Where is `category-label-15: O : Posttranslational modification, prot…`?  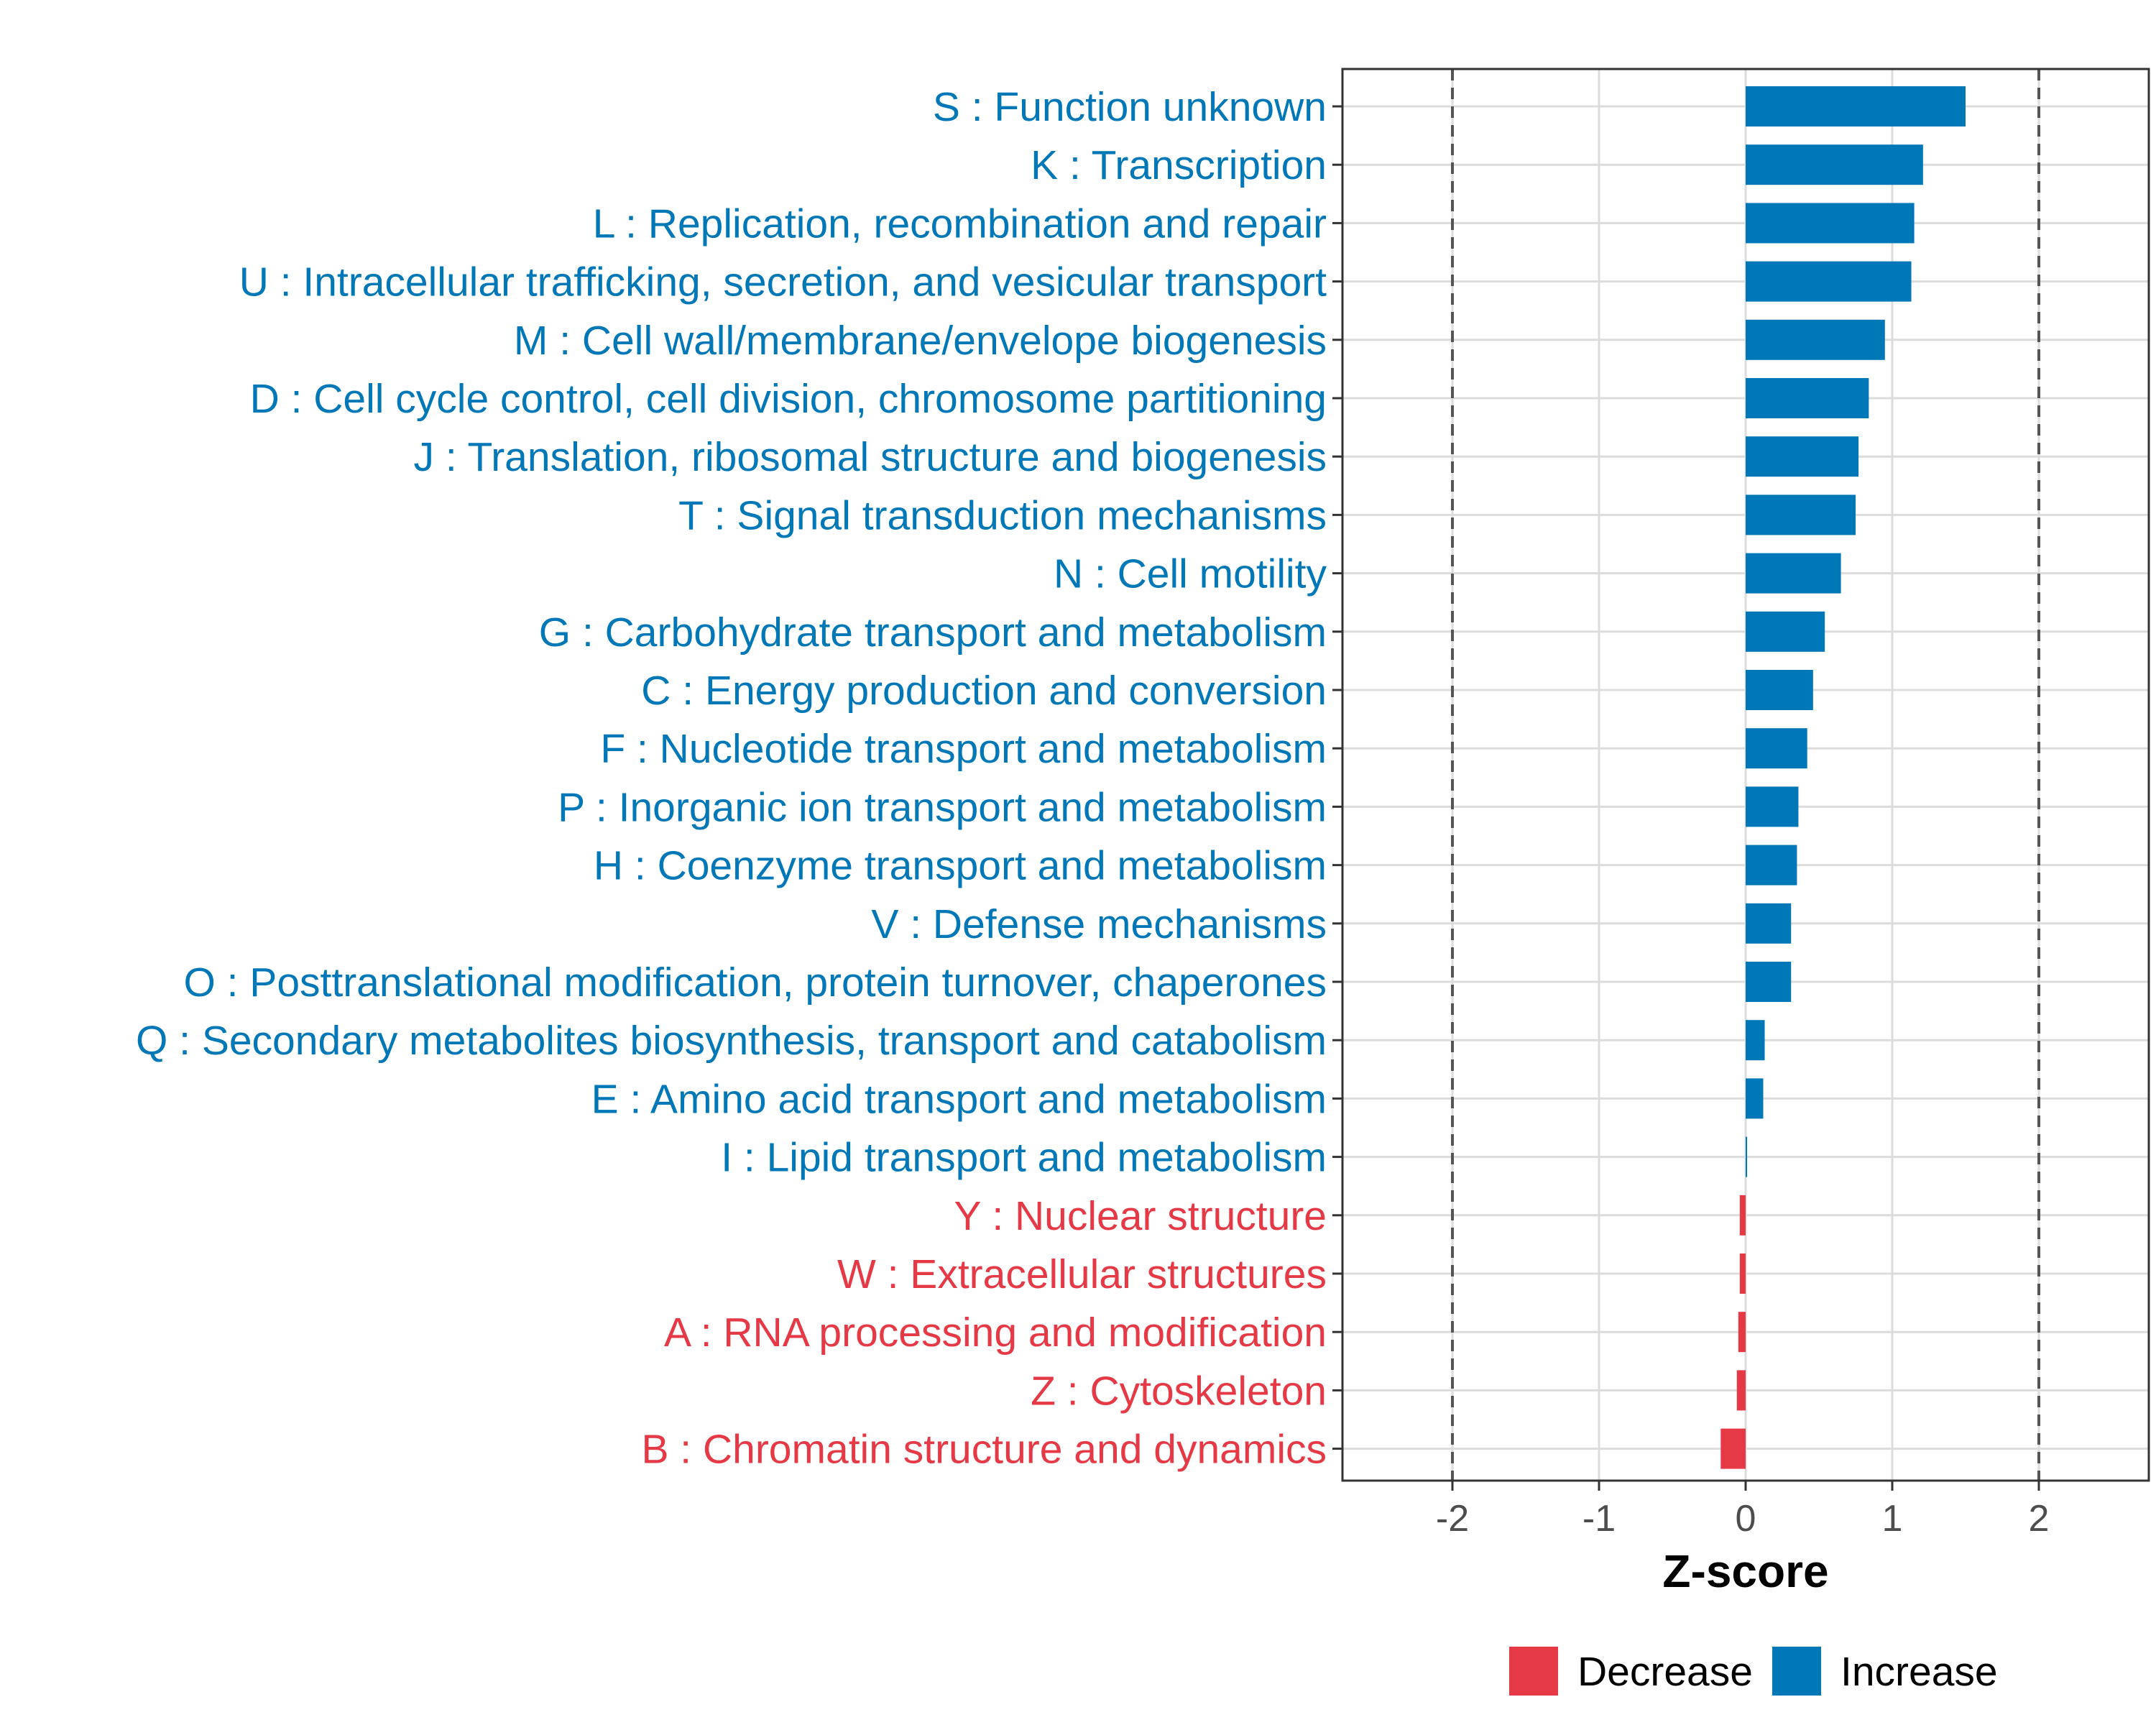
category-label-15: O : Posttranslational modification, prot… is located at coordinates (755, 983).